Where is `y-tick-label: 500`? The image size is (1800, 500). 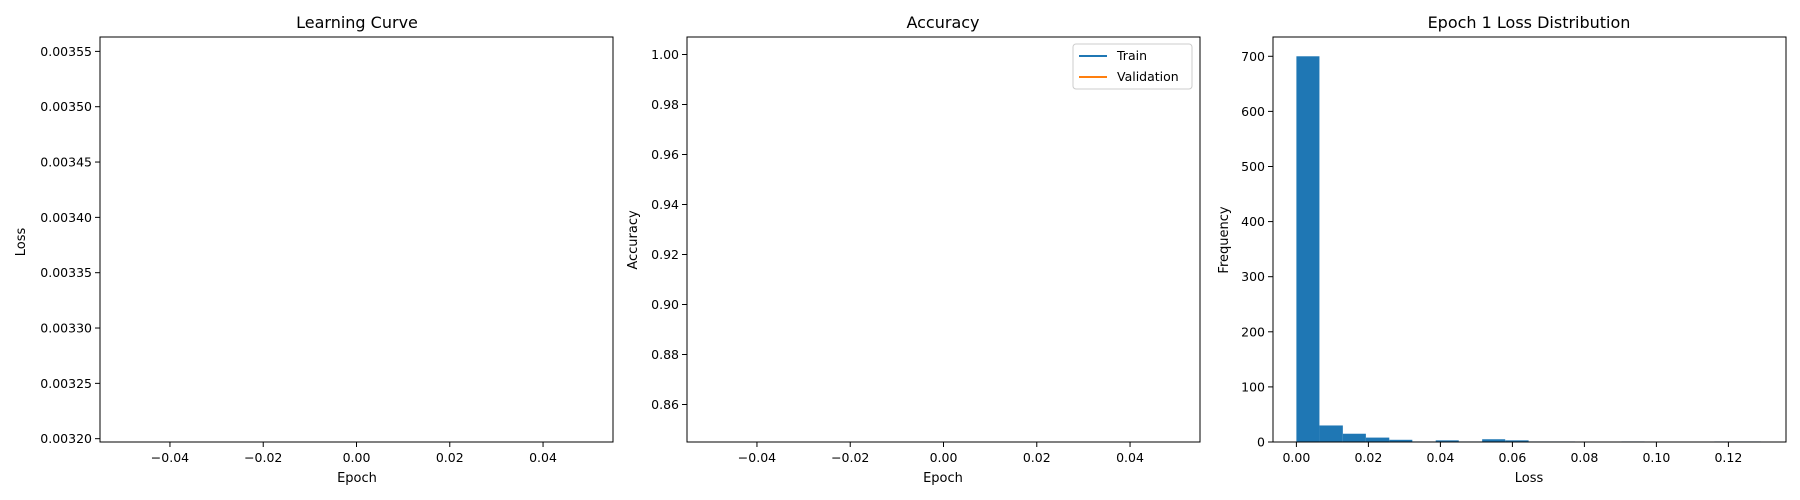
y-tick-label: 500 is located at coordinates (1253, 166).